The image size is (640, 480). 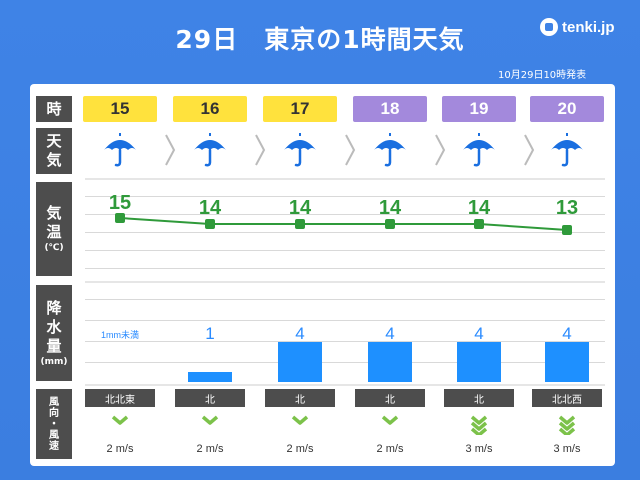 I want to click on temperature-value: 13, so click(x=567, y=208).